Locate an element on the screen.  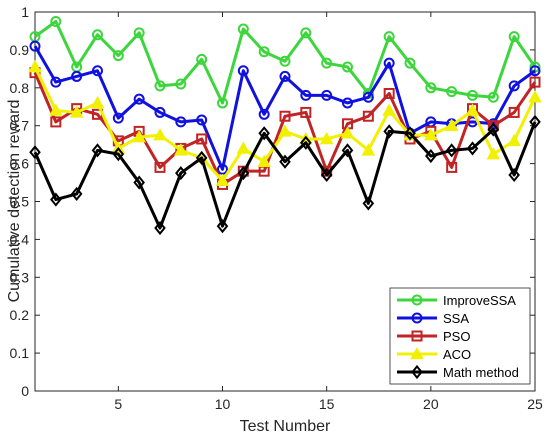
y-tick-label: 0.7 is located at coordinates (20, 126).